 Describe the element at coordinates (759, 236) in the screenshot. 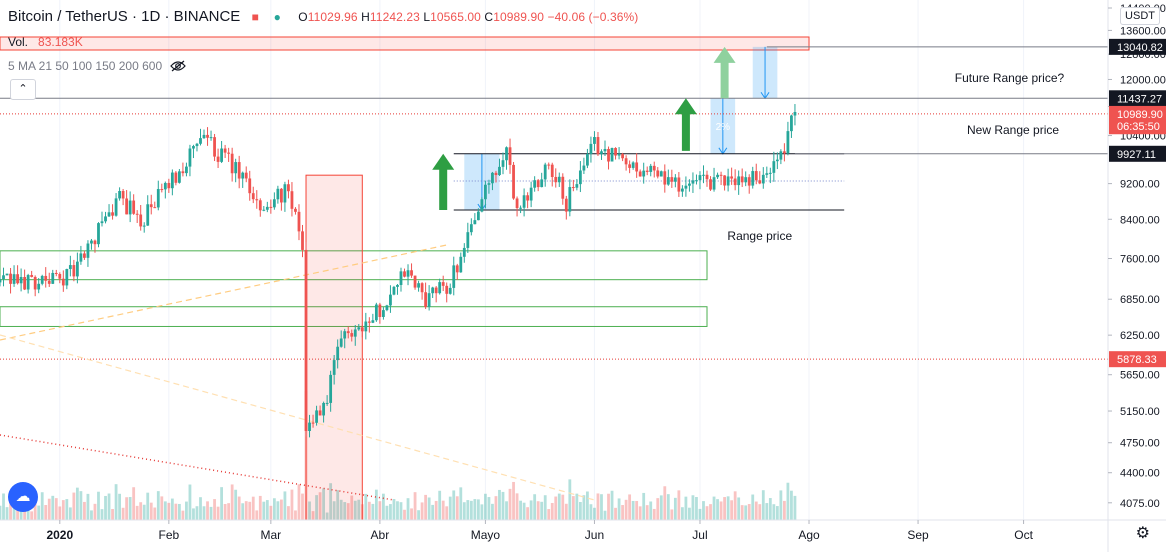

I see `annotation-text: Range price` at that location.